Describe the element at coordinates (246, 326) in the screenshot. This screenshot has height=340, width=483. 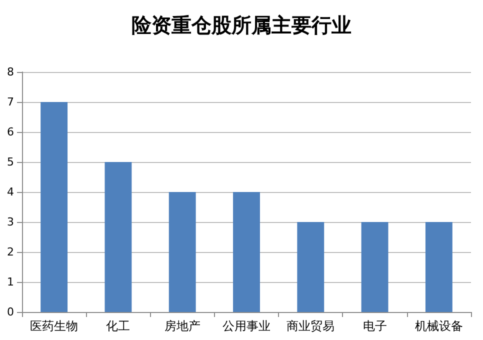
I see `x-tick-label: 公用事业` at that location.